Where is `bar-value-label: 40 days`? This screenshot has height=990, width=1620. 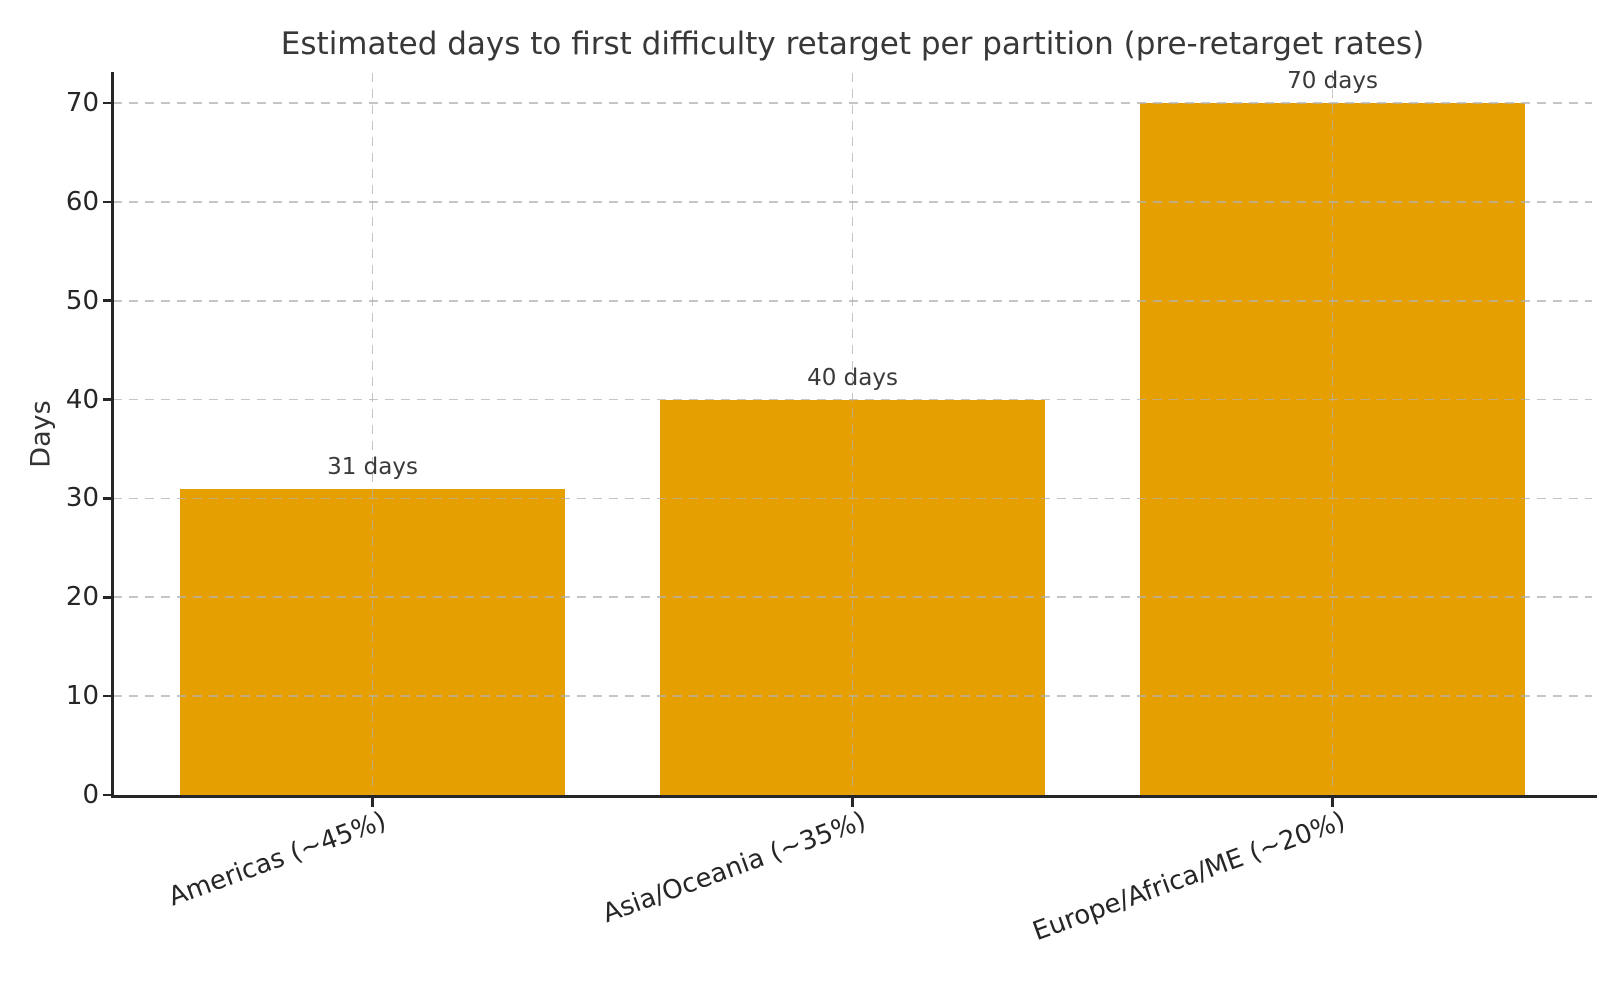
bar-value-label: 40 days is located at coordinates (852, 377).